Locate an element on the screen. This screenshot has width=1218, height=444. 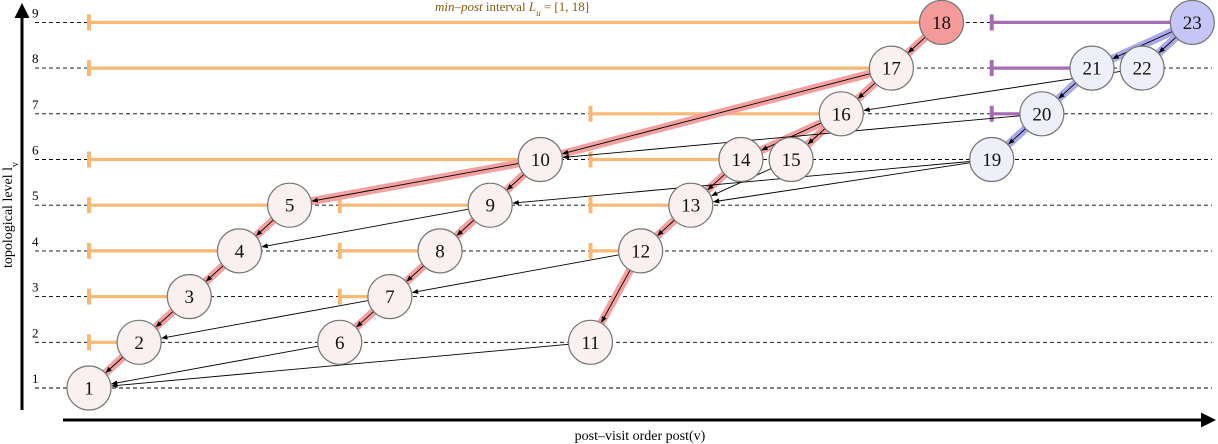
level-label-6: 6 is located at coordinates (35, 150).